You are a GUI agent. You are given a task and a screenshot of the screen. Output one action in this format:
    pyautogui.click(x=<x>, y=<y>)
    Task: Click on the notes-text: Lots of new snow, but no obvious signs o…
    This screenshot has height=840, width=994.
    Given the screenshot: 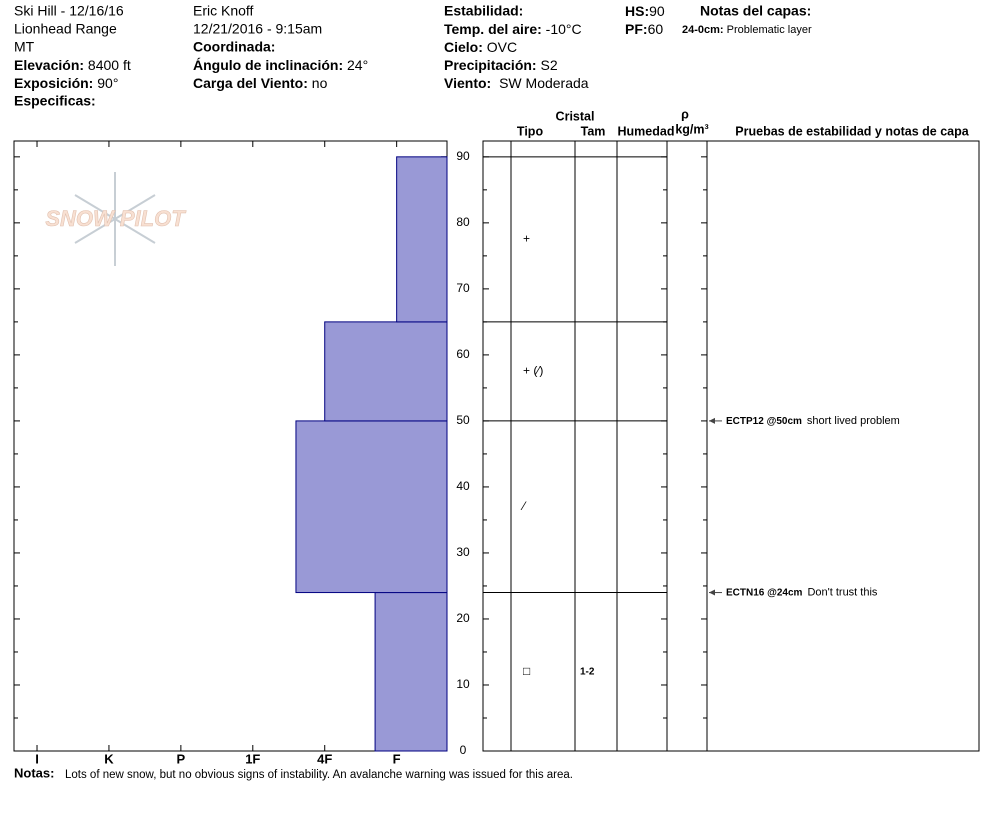 What is the action you would take?
    pyautogui.click(x=319, y=775)
    